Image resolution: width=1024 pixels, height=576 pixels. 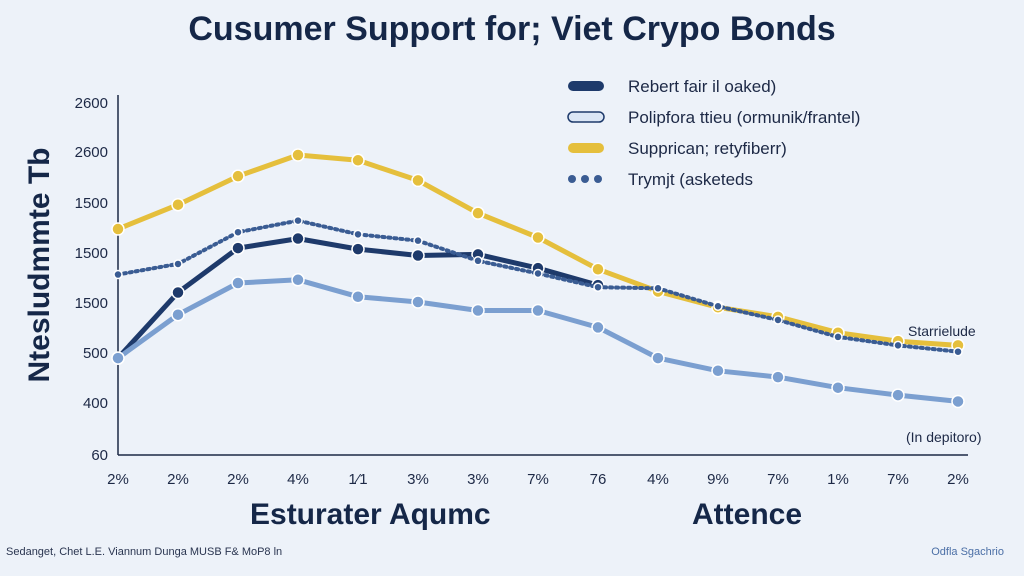 I want to click on x-ticks: 2% 2% 2% 4% 1⁄1 3% 3% 7% 76 4% 9% 7% 1% 7% 2%, so click(x=538, y=479).